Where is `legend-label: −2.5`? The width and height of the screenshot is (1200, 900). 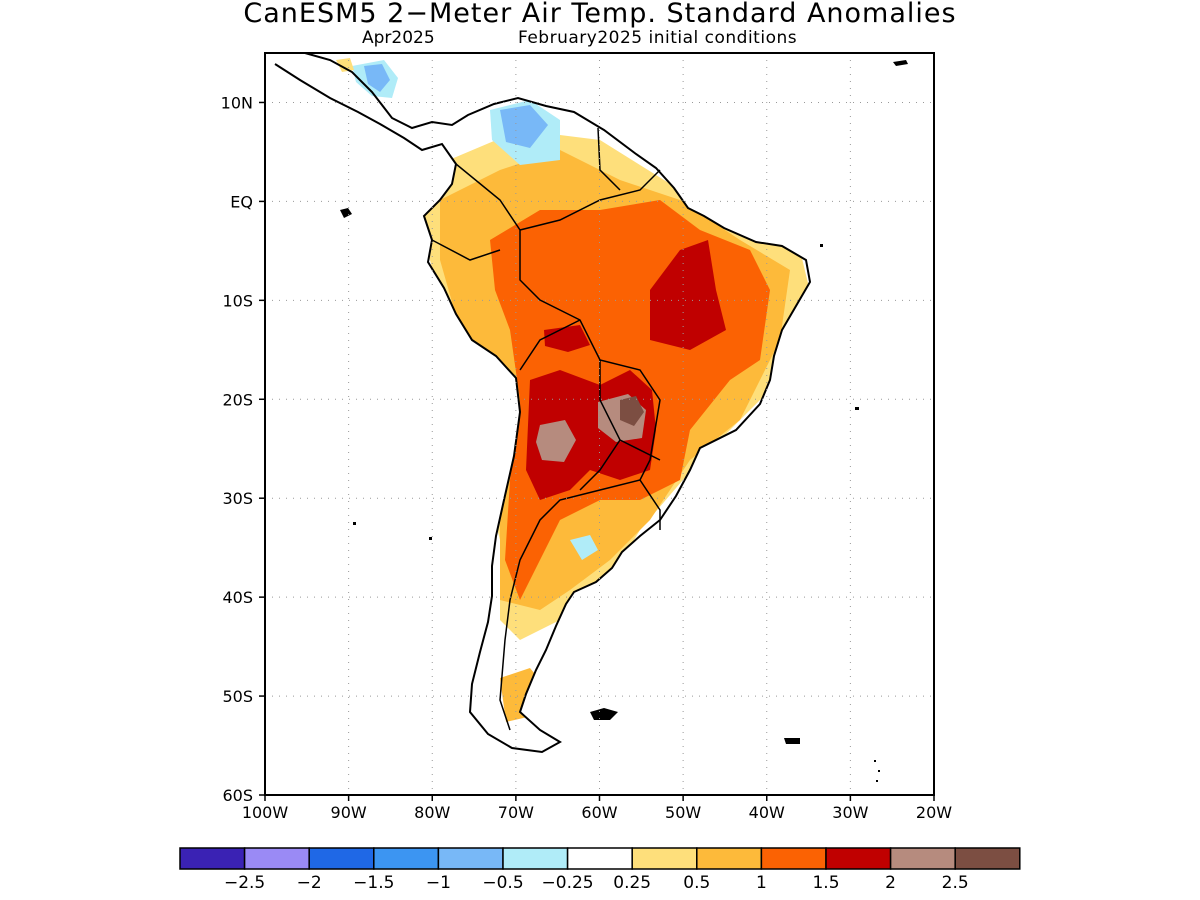
legend-label: −2.5 is located at coordinates (244, 883).